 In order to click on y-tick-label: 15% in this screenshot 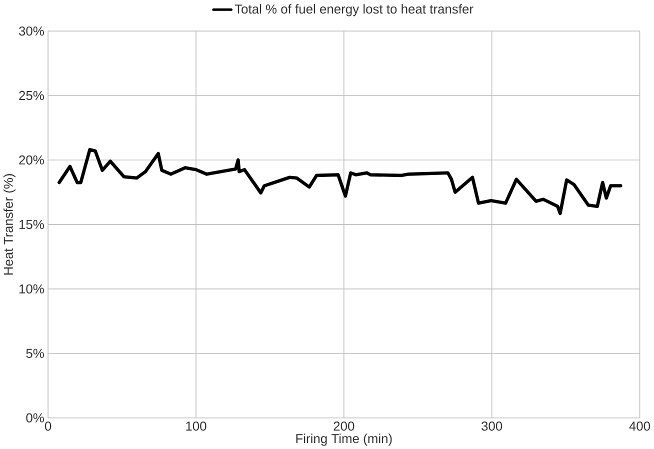, I will do `click(31, 224)`.